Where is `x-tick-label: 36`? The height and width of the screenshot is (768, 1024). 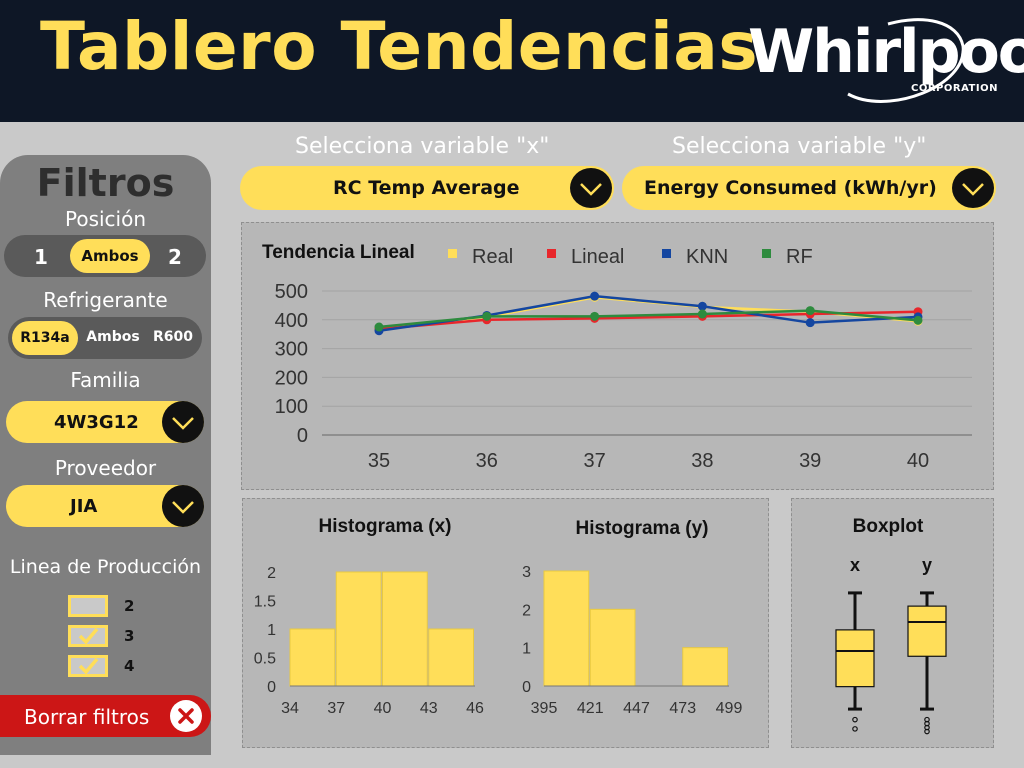
x-tick-label: 36 is located at coordinates (487, 461).